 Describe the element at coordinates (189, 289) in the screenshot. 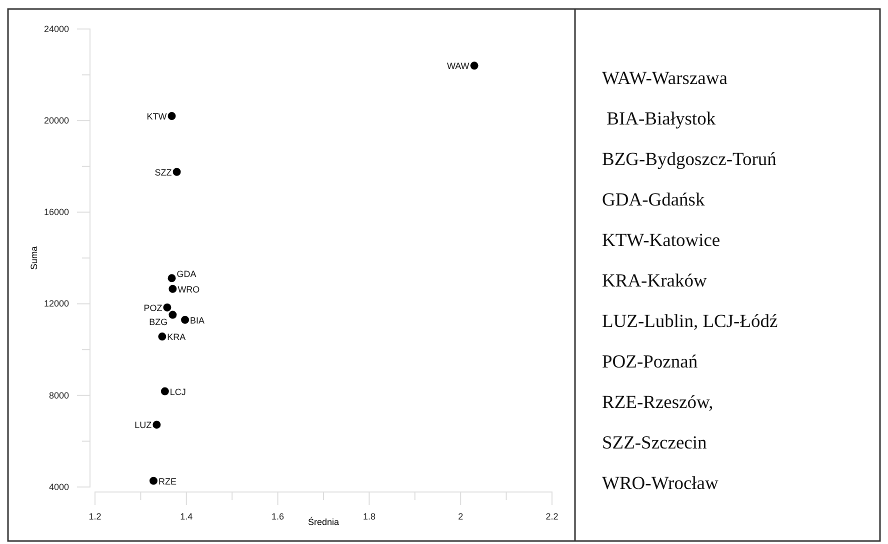

I see `annotation: WRO` at that location.